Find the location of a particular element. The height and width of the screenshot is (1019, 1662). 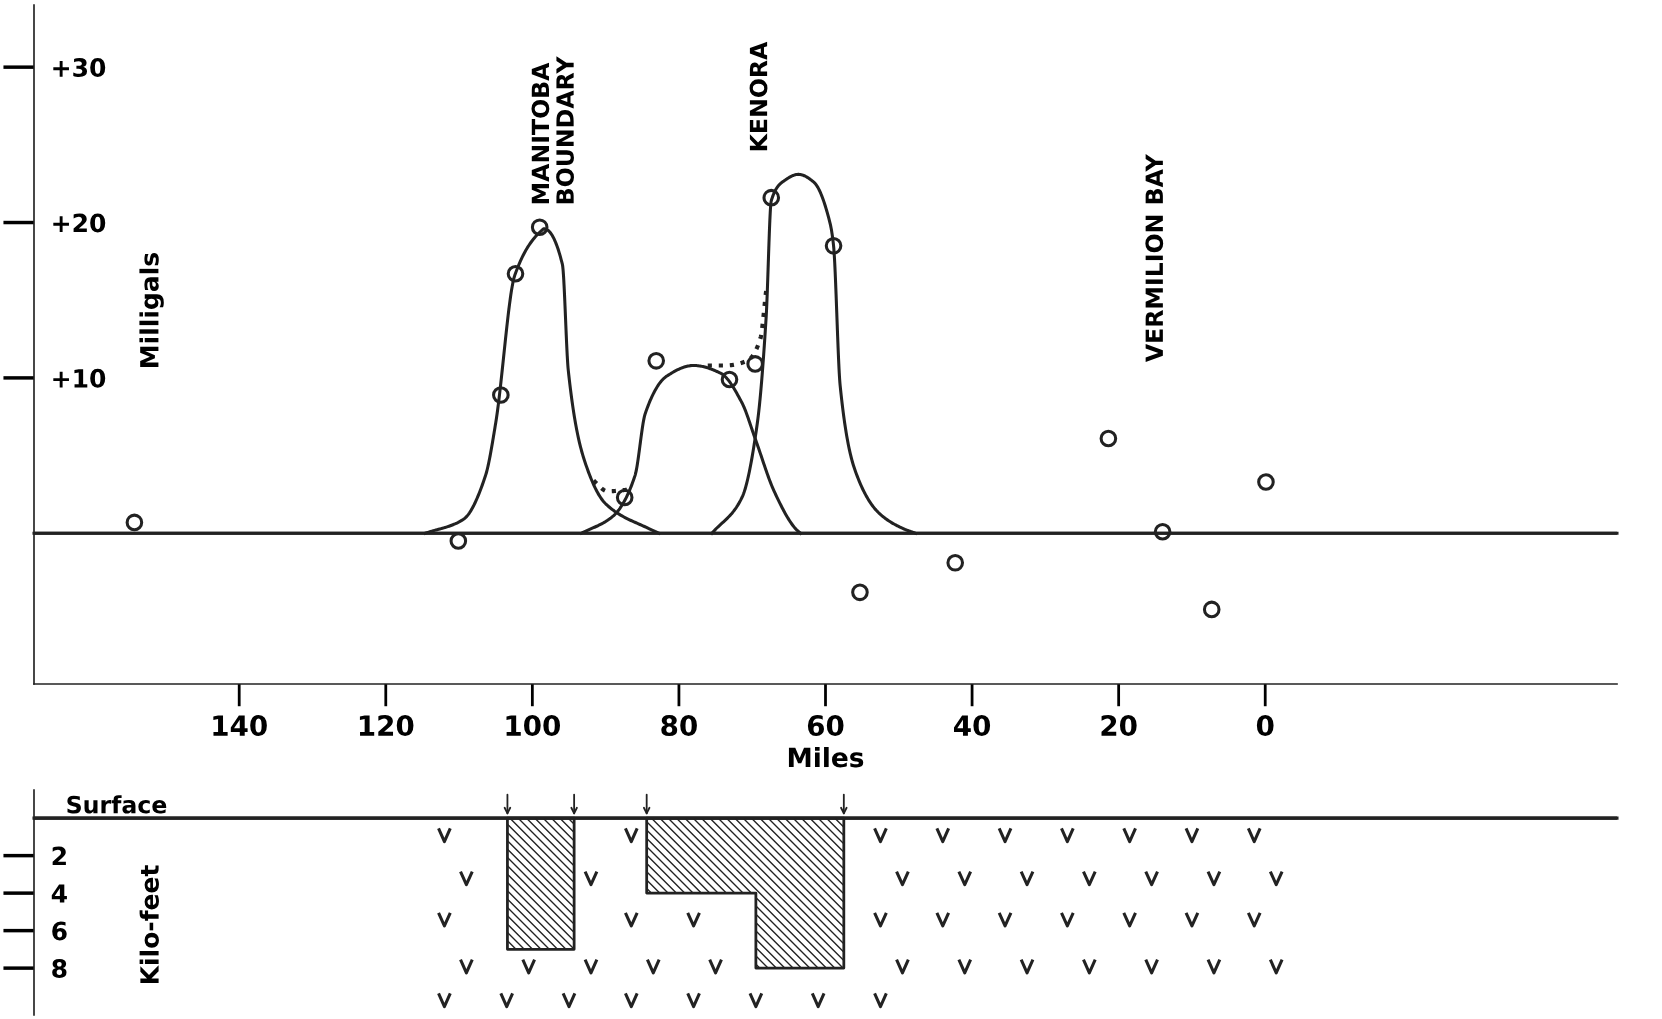

x-tick-label: 80 is located at coordinates (679, 726).